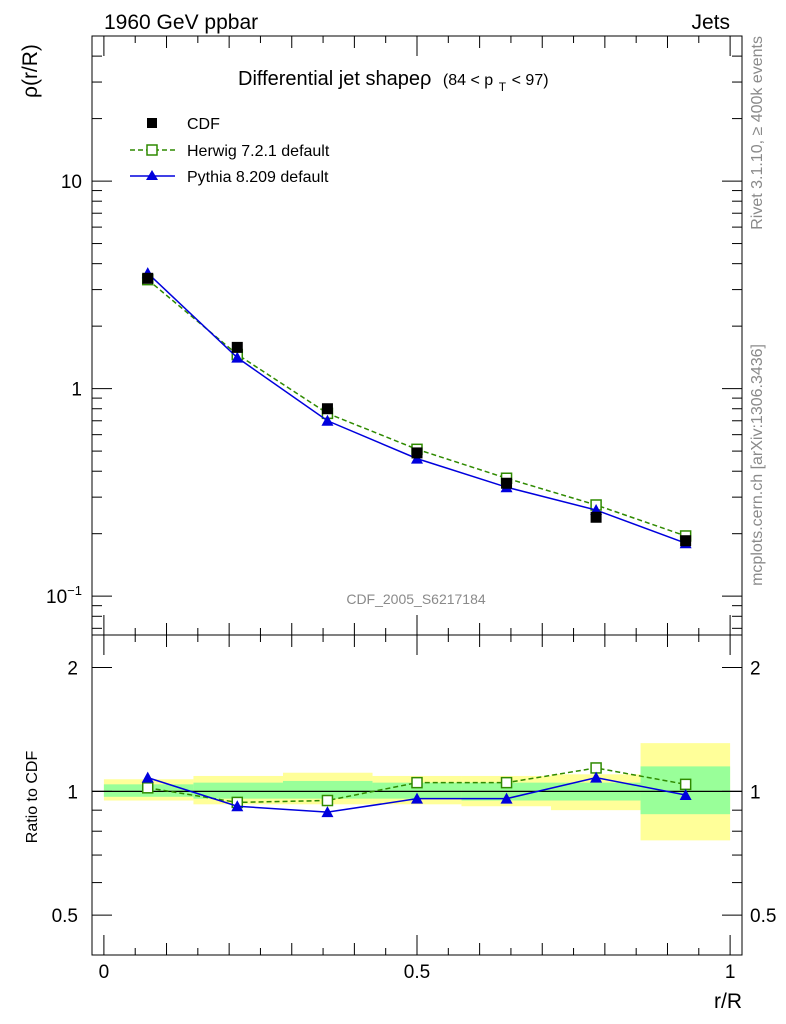 This screenshot has width=786, height=1024. What do you see at coordinates (72, 792) in the screenshot?
I see `ratio-y-tick-label-left-1: 1` at bounding box center [72, 792].